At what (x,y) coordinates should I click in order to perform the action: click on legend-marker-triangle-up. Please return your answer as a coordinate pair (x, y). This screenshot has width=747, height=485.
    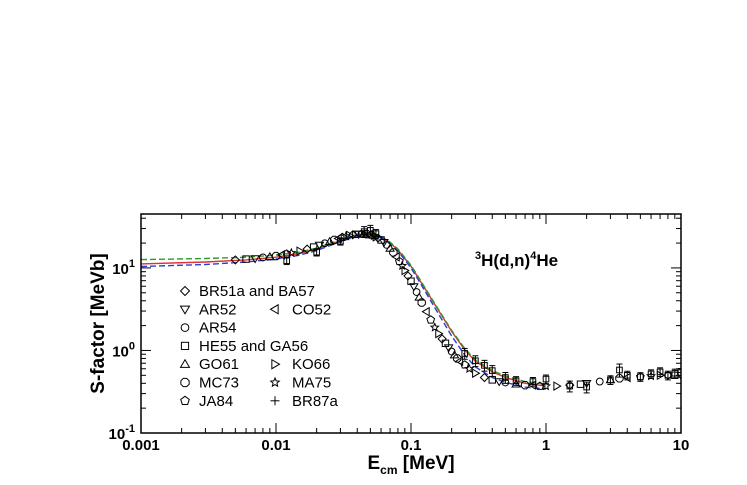
    Looking at the image, I should click on (185, 363).